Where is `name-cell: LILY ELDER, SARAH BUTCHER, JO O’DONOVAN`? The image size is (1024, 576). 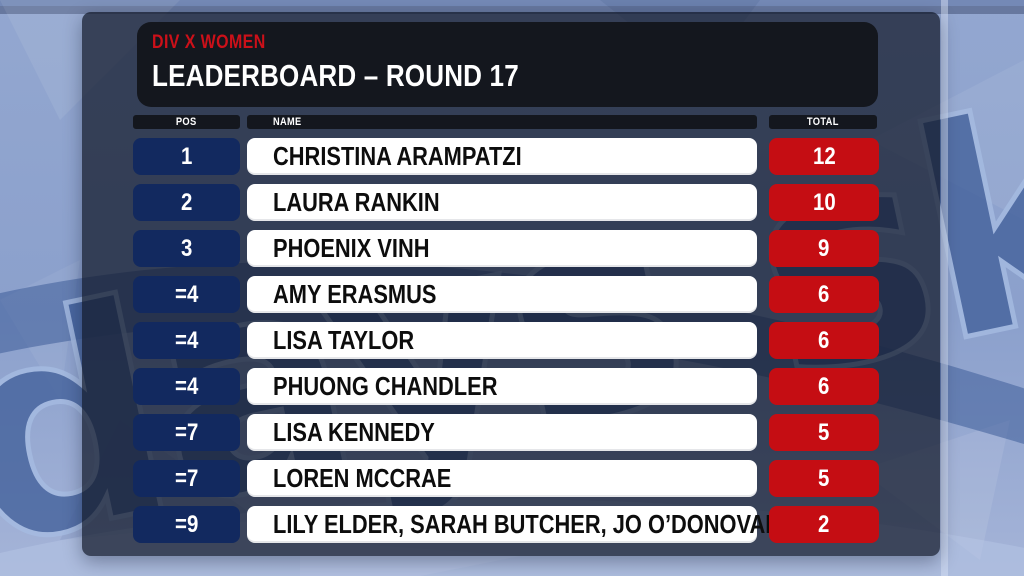
name-cell: LILY ELDER, SARAH BUTCHER, JO O’DONOVAN is located at coordinates (514, 524).